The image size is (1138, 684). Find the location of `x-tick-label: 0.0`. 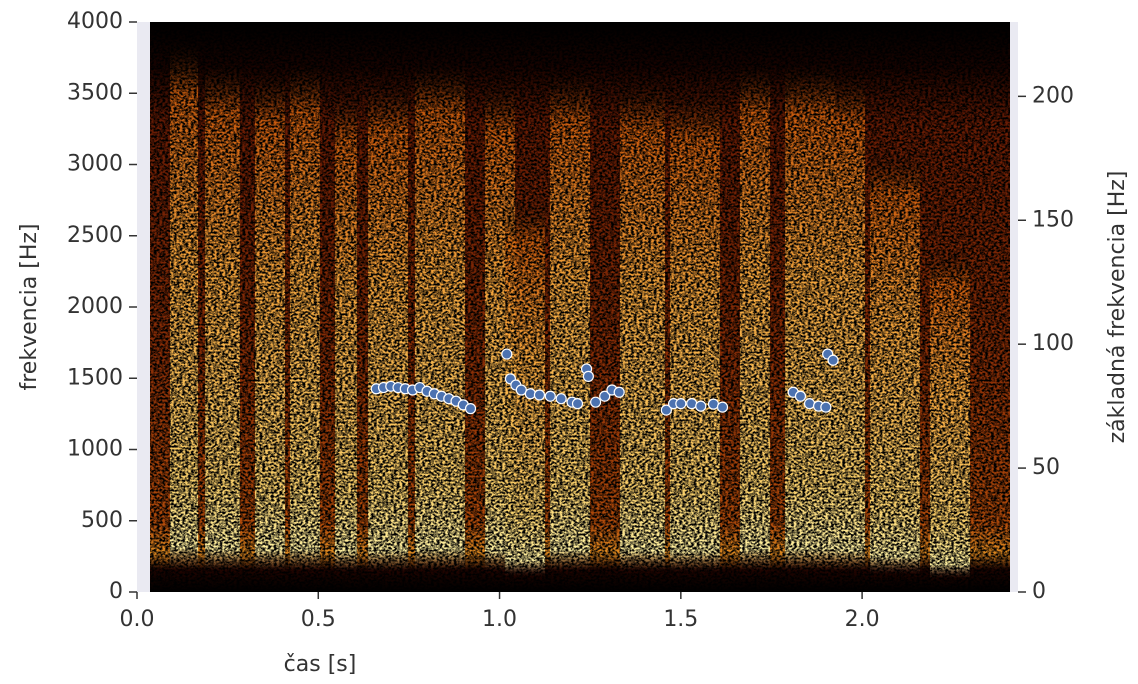

x-tick-label: 0.0 is located at coordinates (137, 619).